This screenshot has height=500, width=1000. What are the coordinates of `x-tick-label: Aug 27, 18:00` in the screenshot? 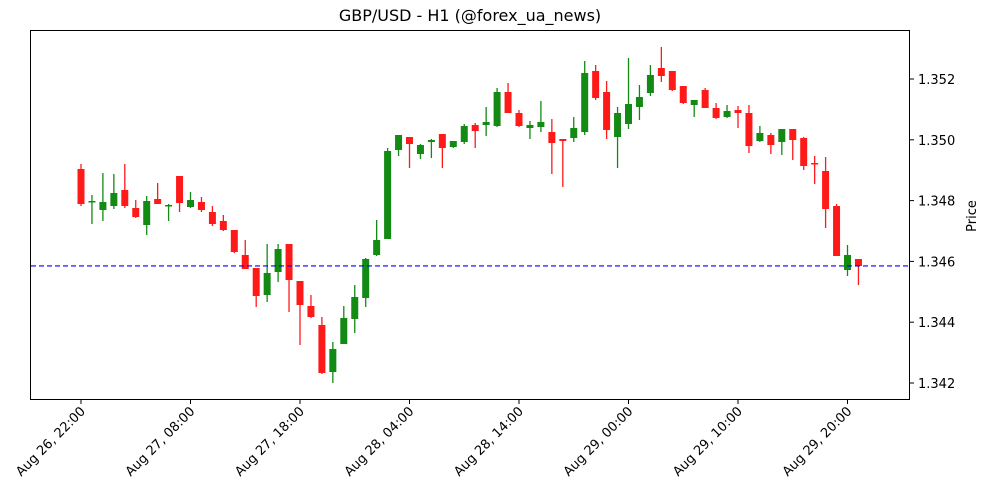 It's located at (270, 442).